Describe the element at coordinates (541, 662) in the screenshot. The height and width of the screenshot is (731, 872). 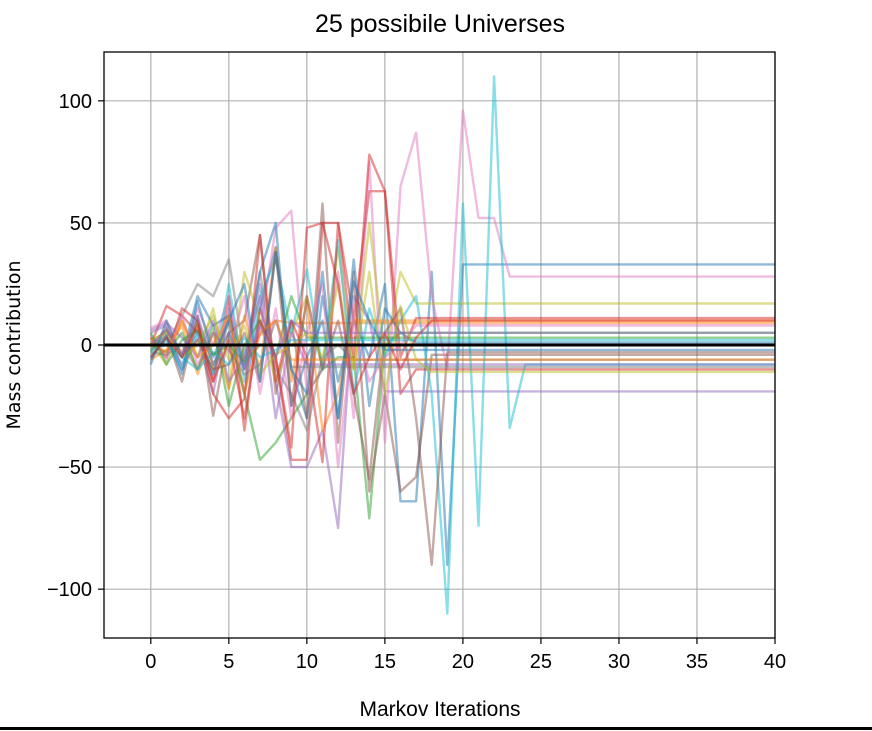
I see `x-tick-label: 25` at that location.